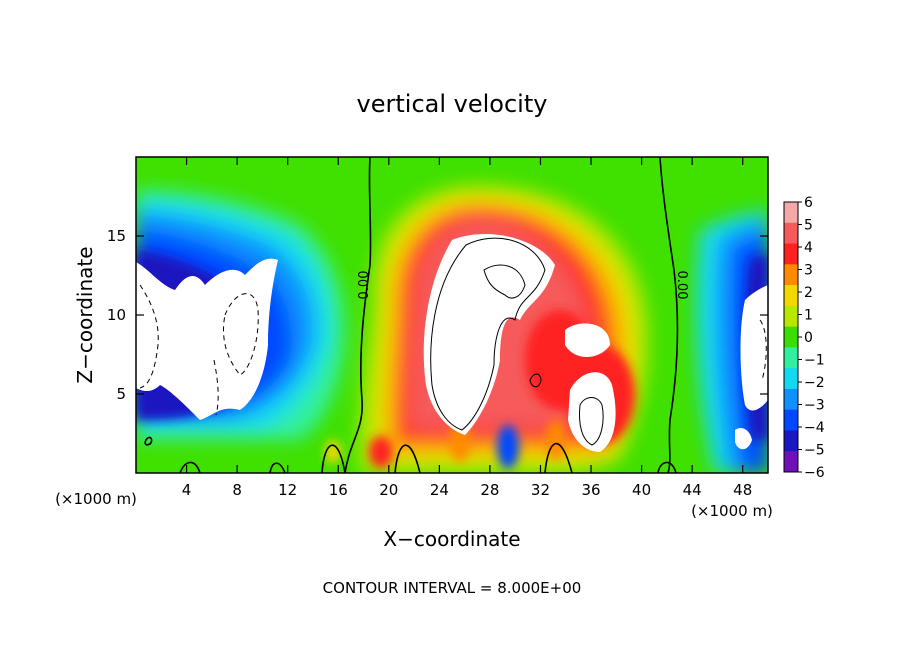 The height and width of the screenshot is (654, 904). Describe the element at coordinates (814, 473) in the screenshot. I see `colorbar-tick-label: −6` at that location.